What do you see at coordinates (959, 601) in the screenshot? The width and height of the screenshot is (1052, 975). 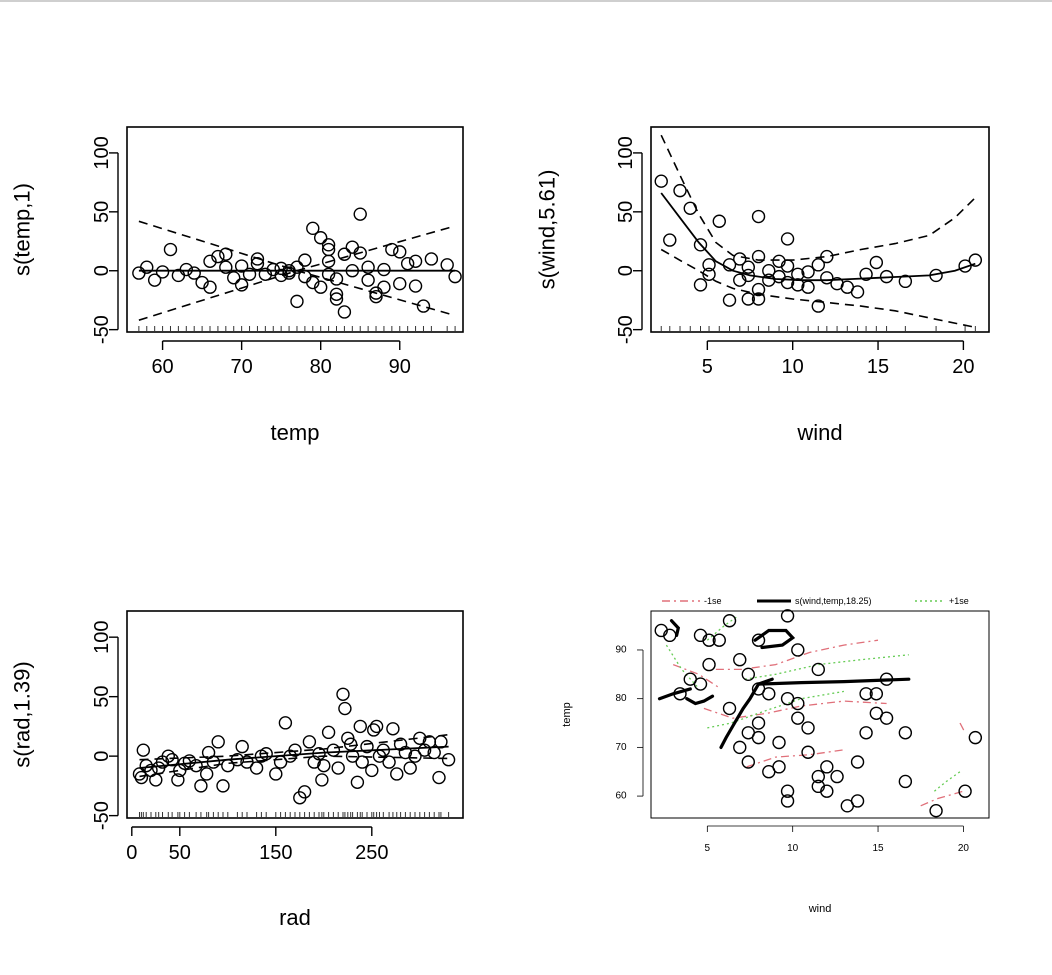 I see `legend-label: +1se` at bounding box center [959, 601].